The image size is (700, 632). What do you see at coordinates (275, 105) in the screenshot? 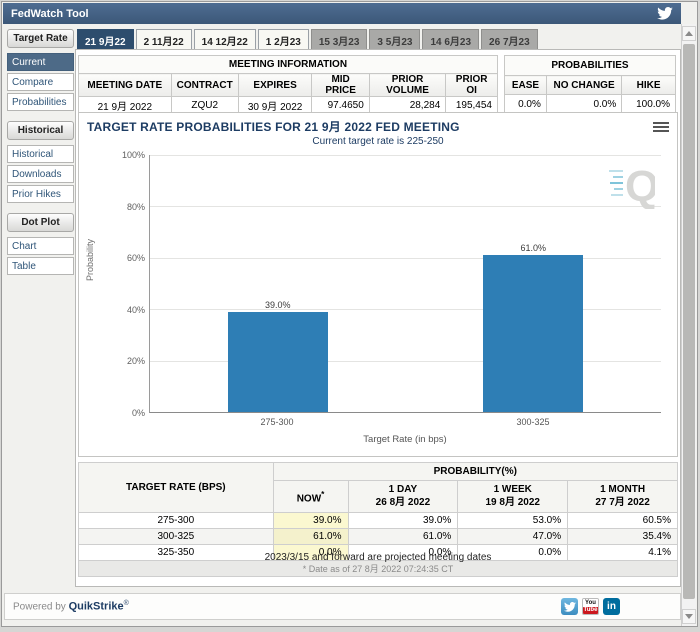
I see `expires-value: 30 9月 2022` at bounding box center [275, 105].